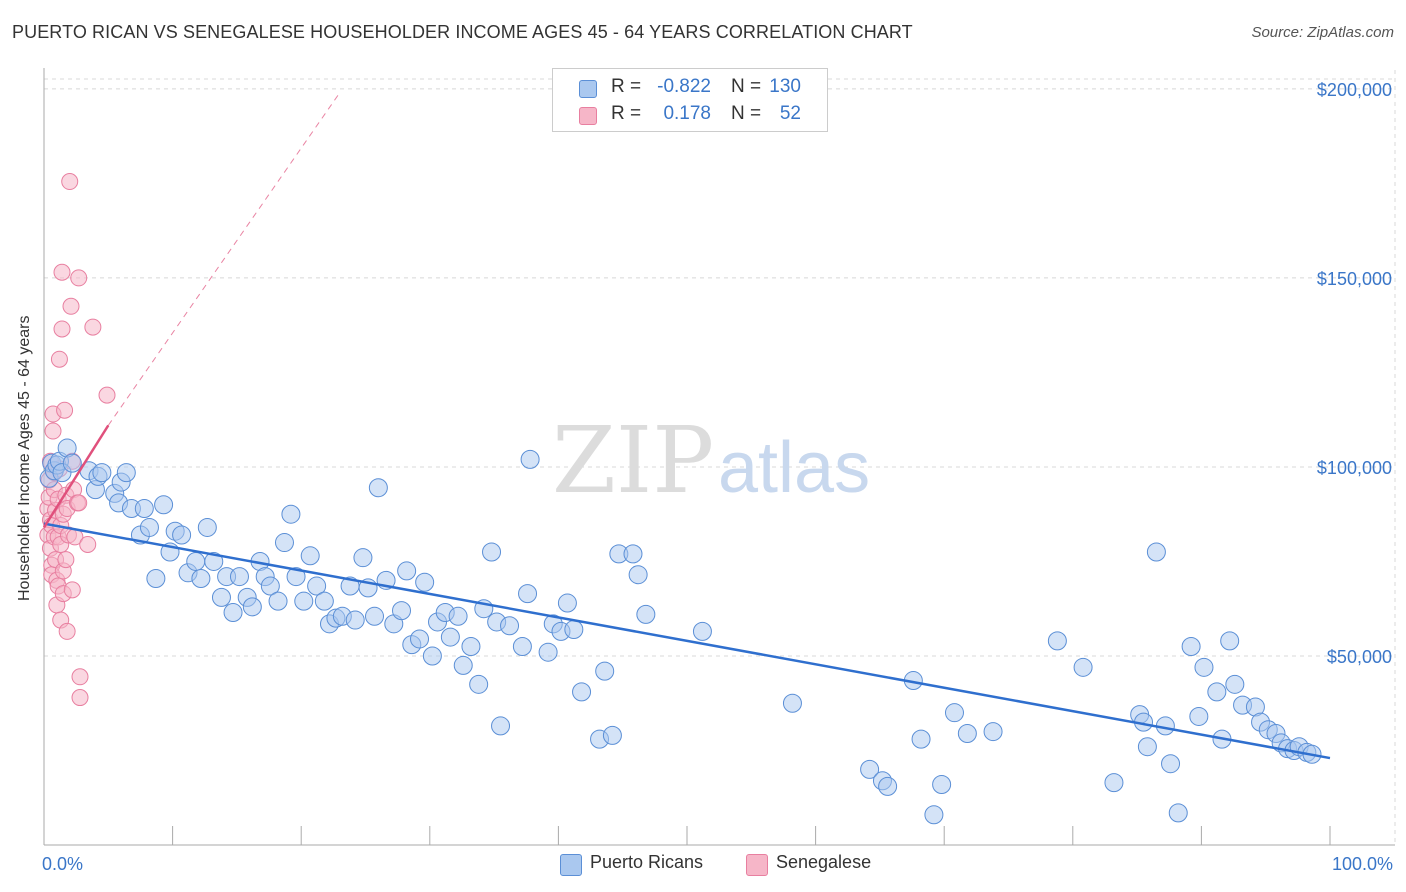 This screenshot has width=1406, height=892. What do you see at coordinates (785, 86) in the screenshot?
I see `legend-n-value: 130` at bounding box center [785, 86].